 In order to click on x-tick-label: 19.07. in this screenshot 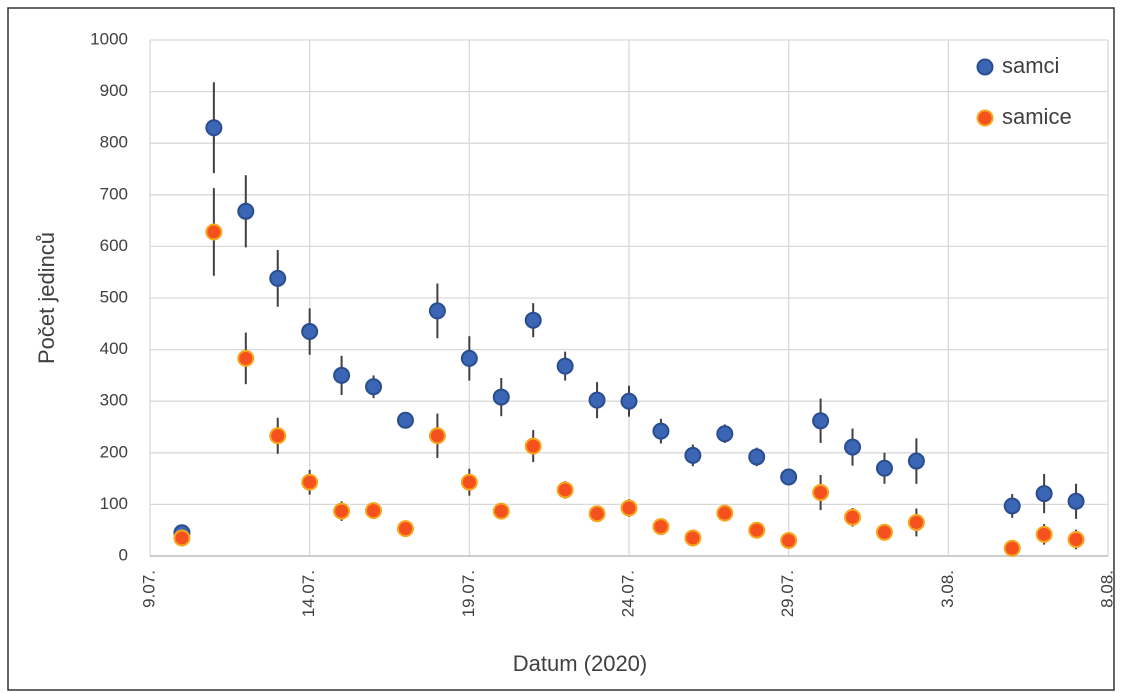, I will do `click(468, 593)`.